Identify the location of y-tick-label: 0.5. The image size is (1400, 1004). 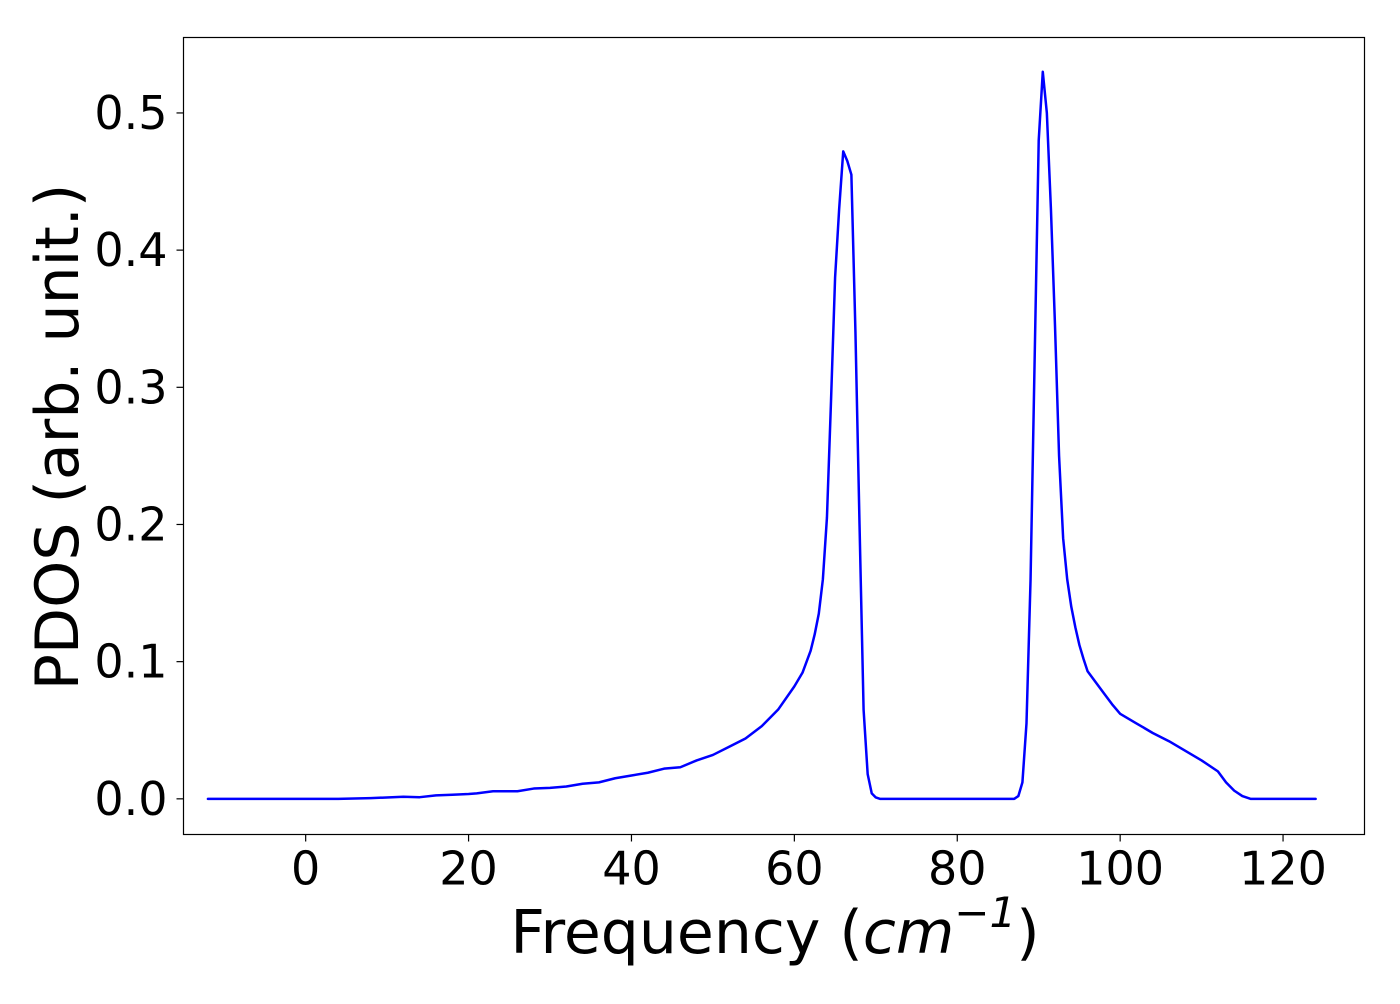
(130, 113).